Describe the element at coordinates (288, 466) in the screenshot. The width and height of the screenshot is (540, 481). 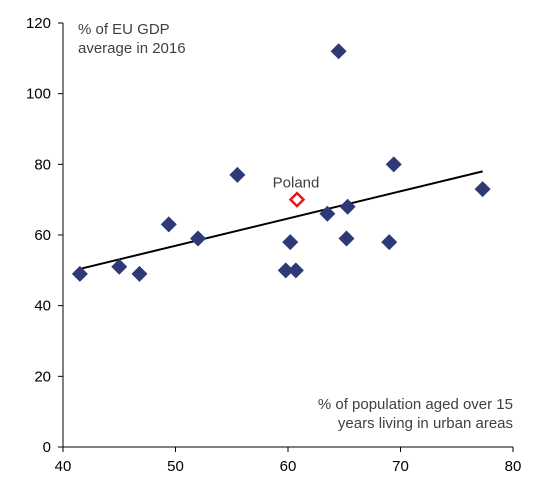
I see `x-tick-label: 60` at that location.